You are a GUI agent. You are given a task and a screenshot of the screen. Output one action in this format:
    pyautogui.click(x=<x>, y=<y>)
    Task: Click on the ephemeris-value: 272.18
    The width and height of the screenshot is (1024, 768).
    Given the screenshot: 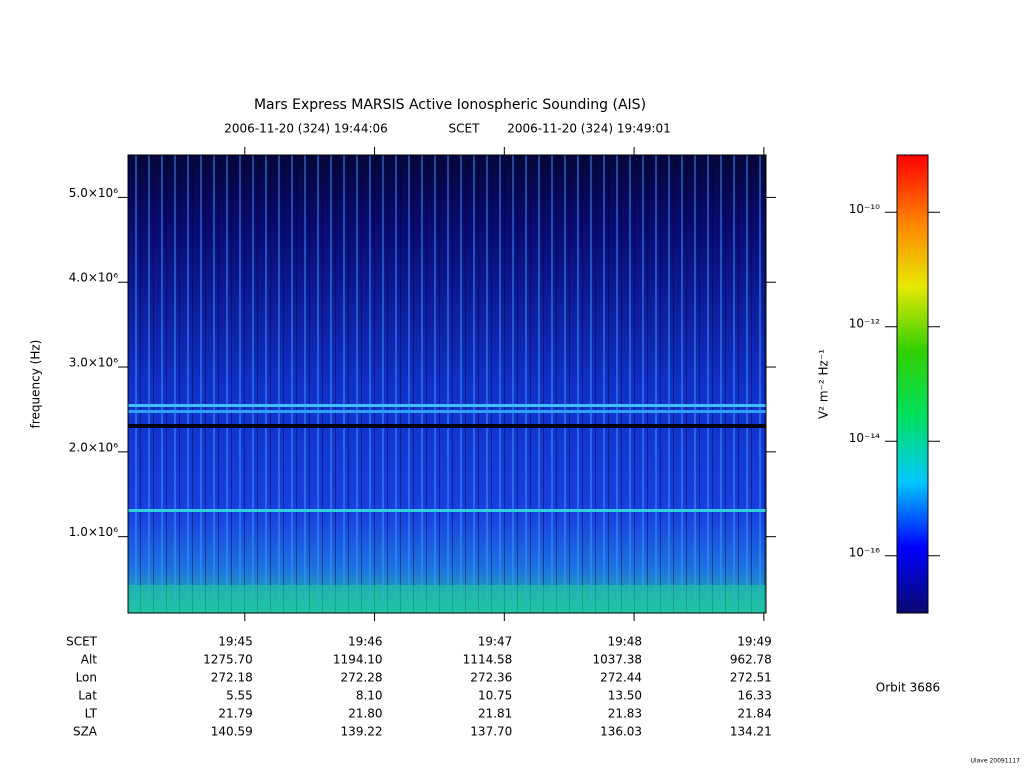 What is the action you would take?
    pyautogui.click(x=232, y=678)
    